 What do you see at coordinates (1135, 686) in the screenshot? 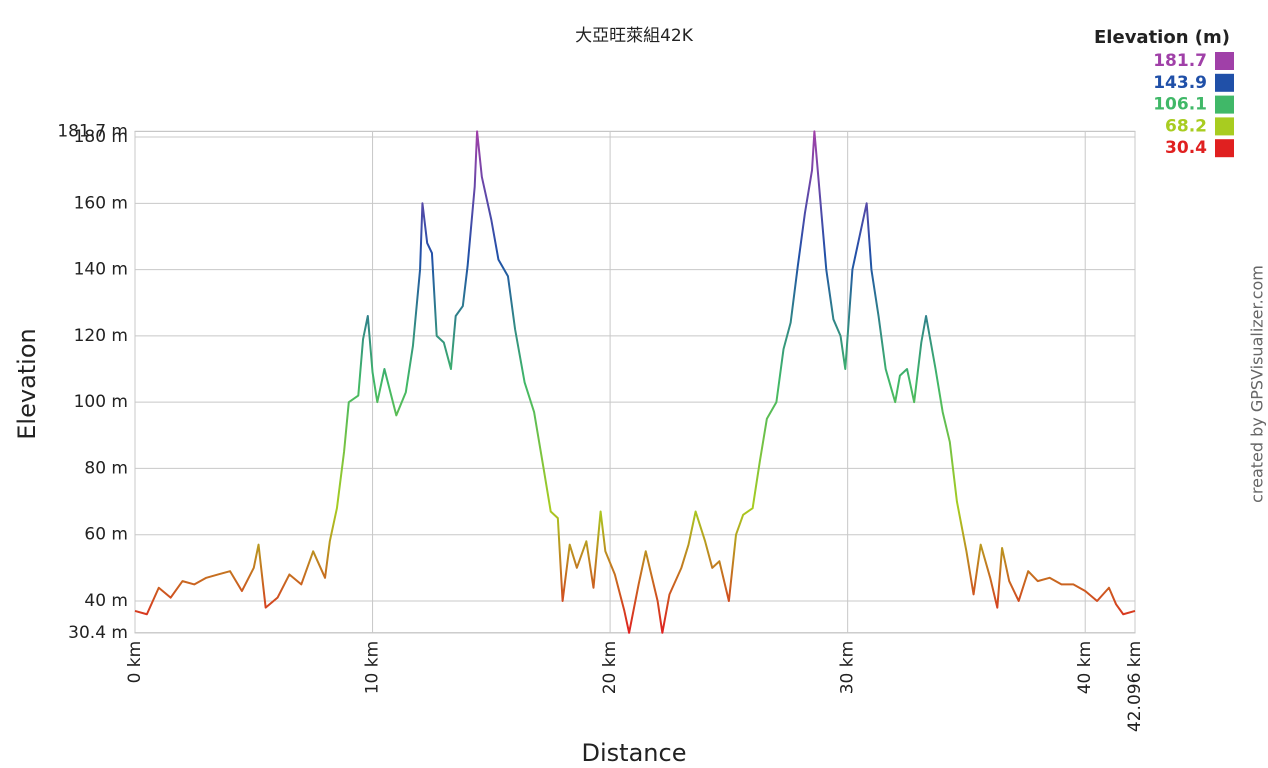
I see `x-tick-label: 42.096 km` at bounding box center [1135, 686].